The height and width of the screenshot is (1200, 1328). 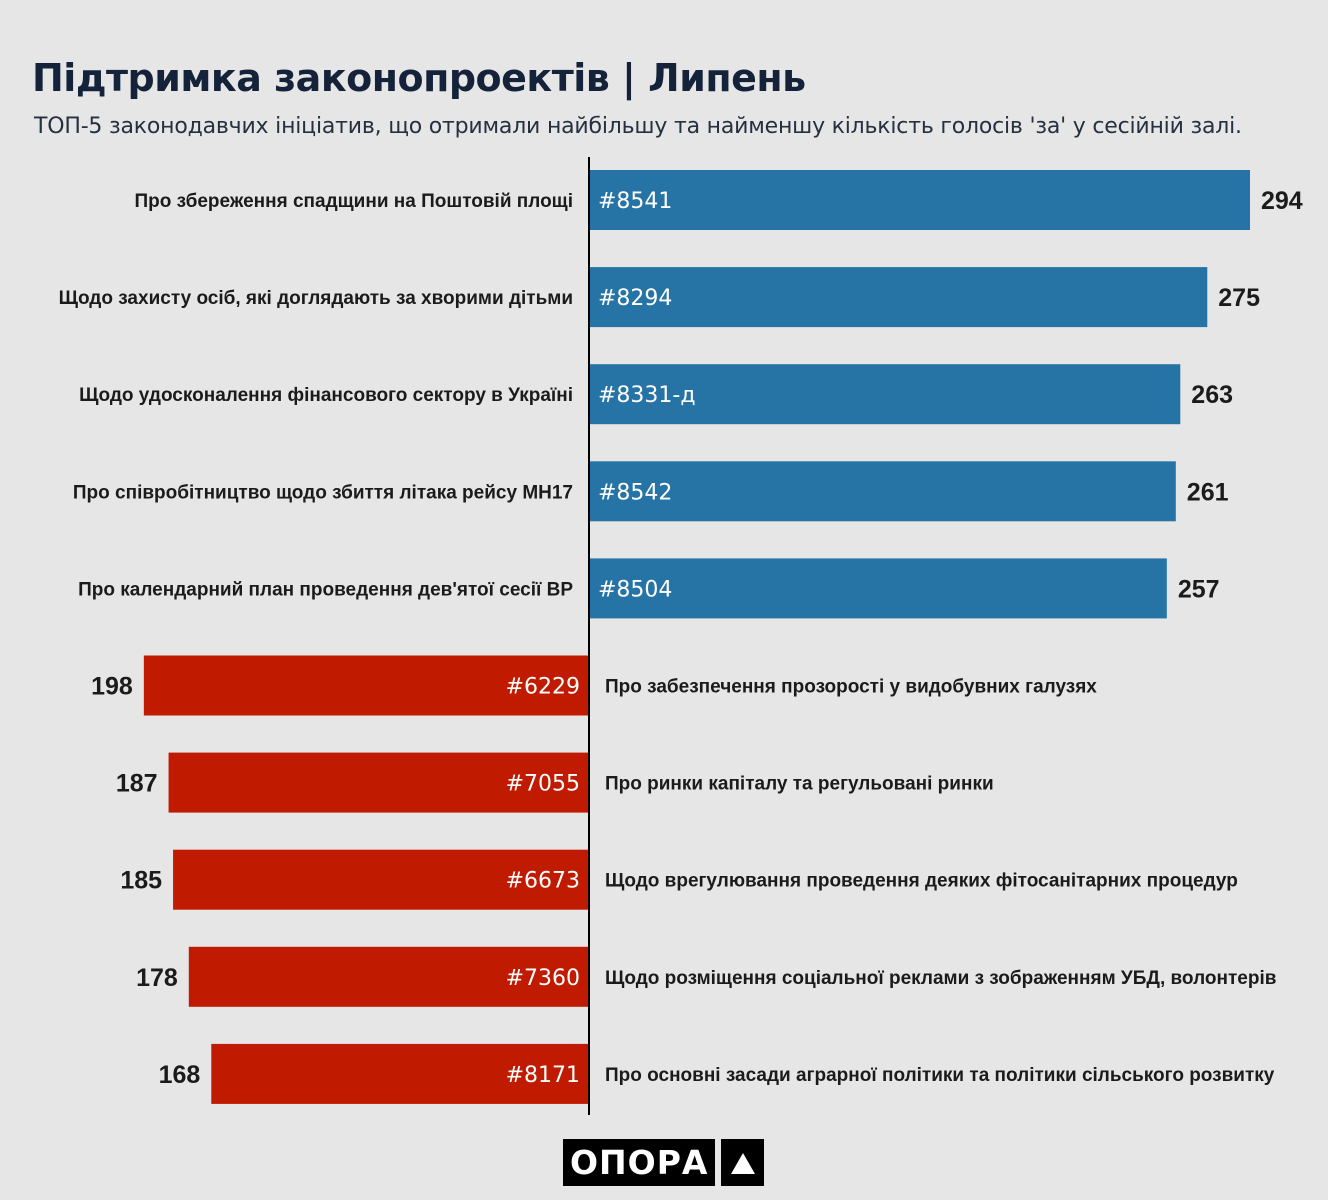 I want to click on value-label: 263, so click(x=1212, y=395).